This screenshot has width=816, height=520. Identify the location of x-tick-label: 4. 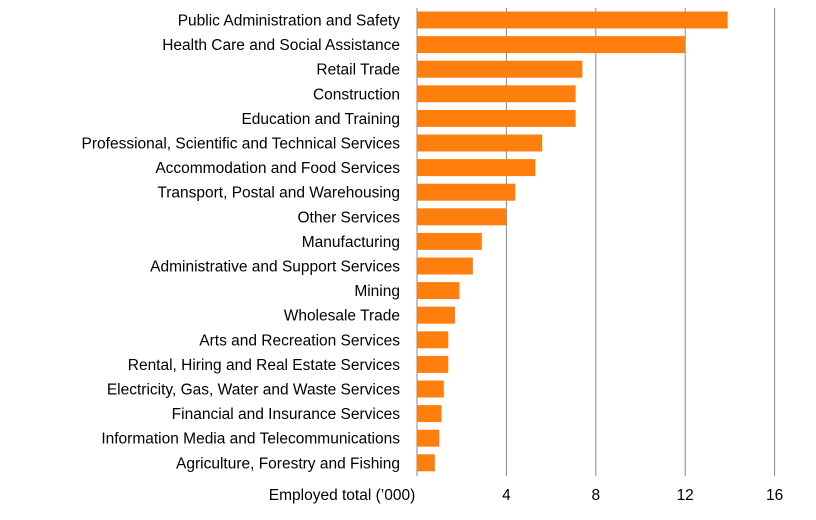
(506, 495).